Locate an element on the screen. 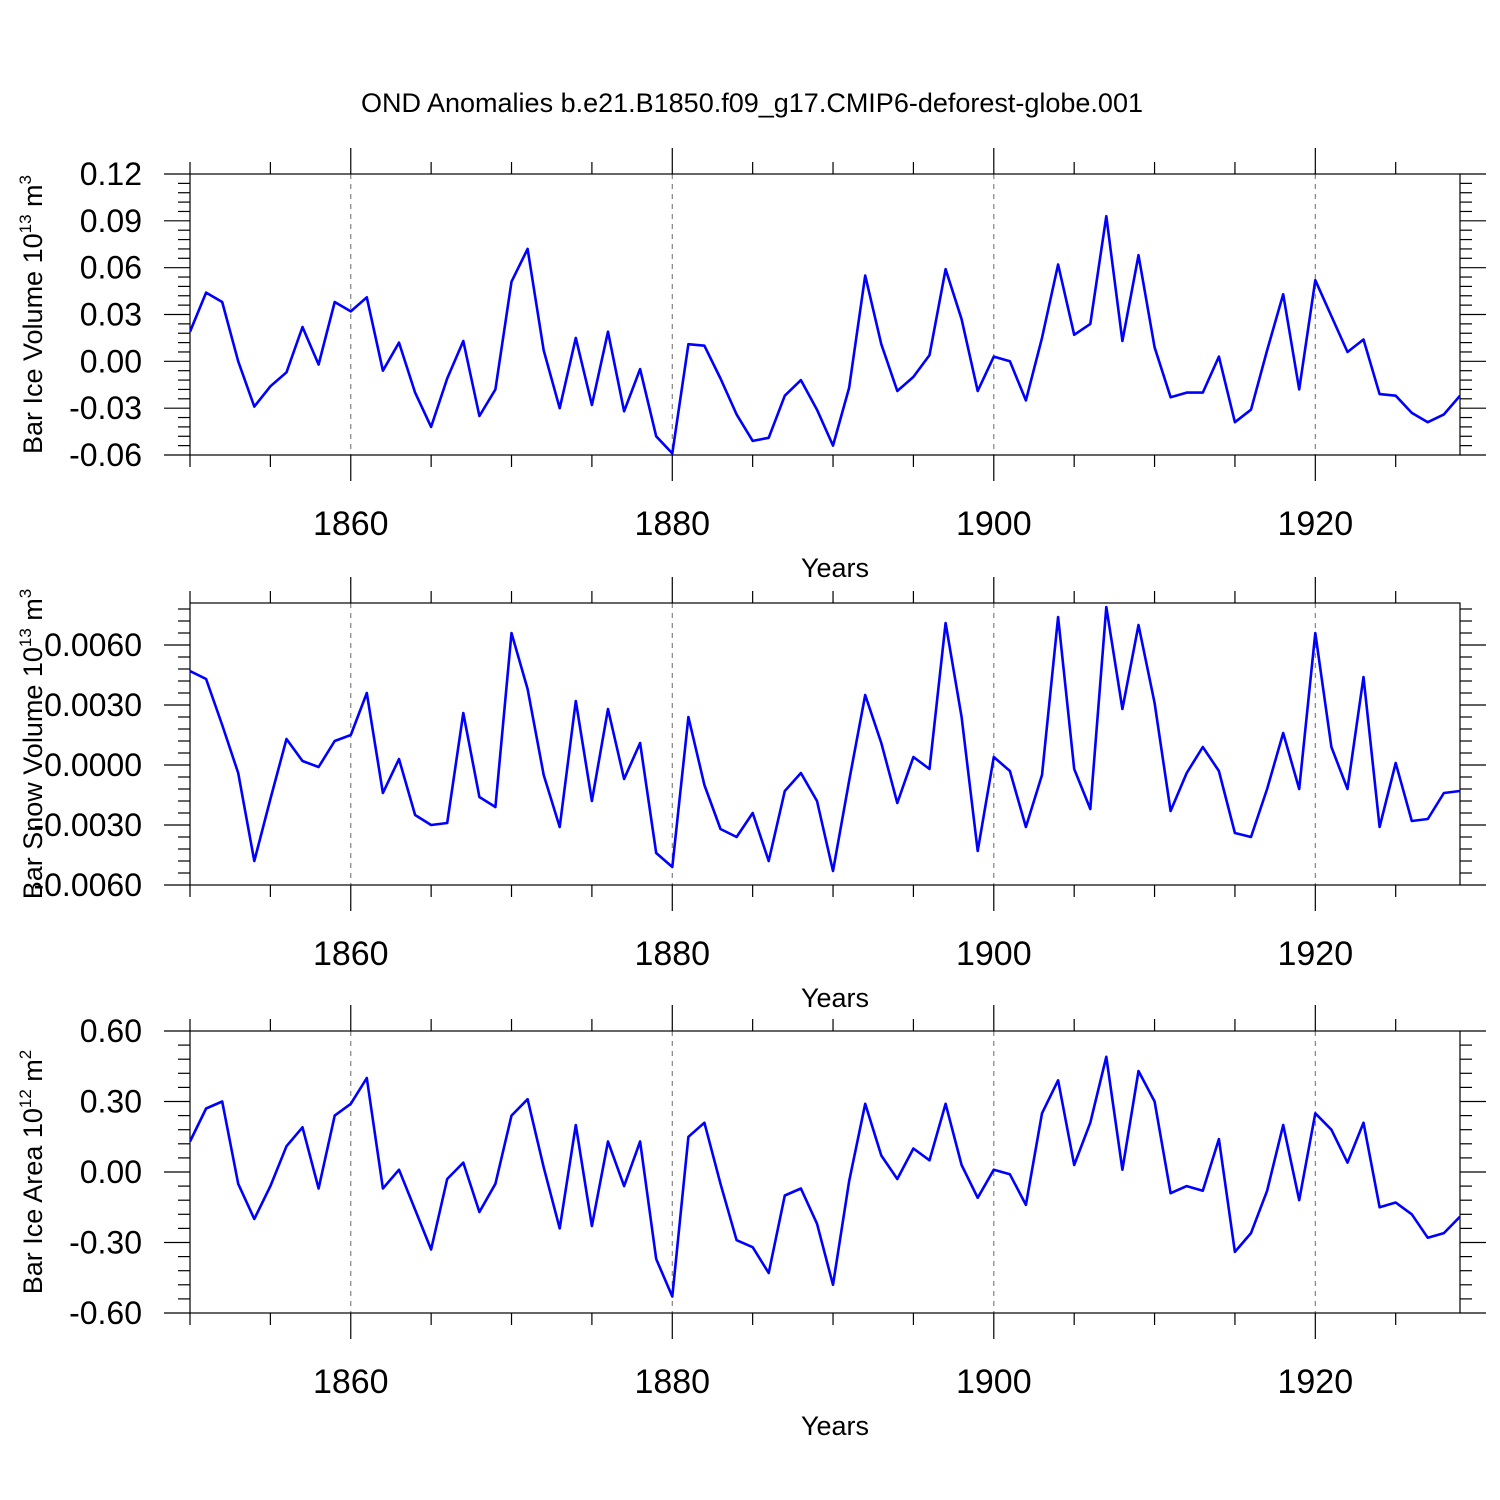 This screenshot has width=1500, height=1500. y-tick-label: 0.30 is located at coordinates (111, 1102).